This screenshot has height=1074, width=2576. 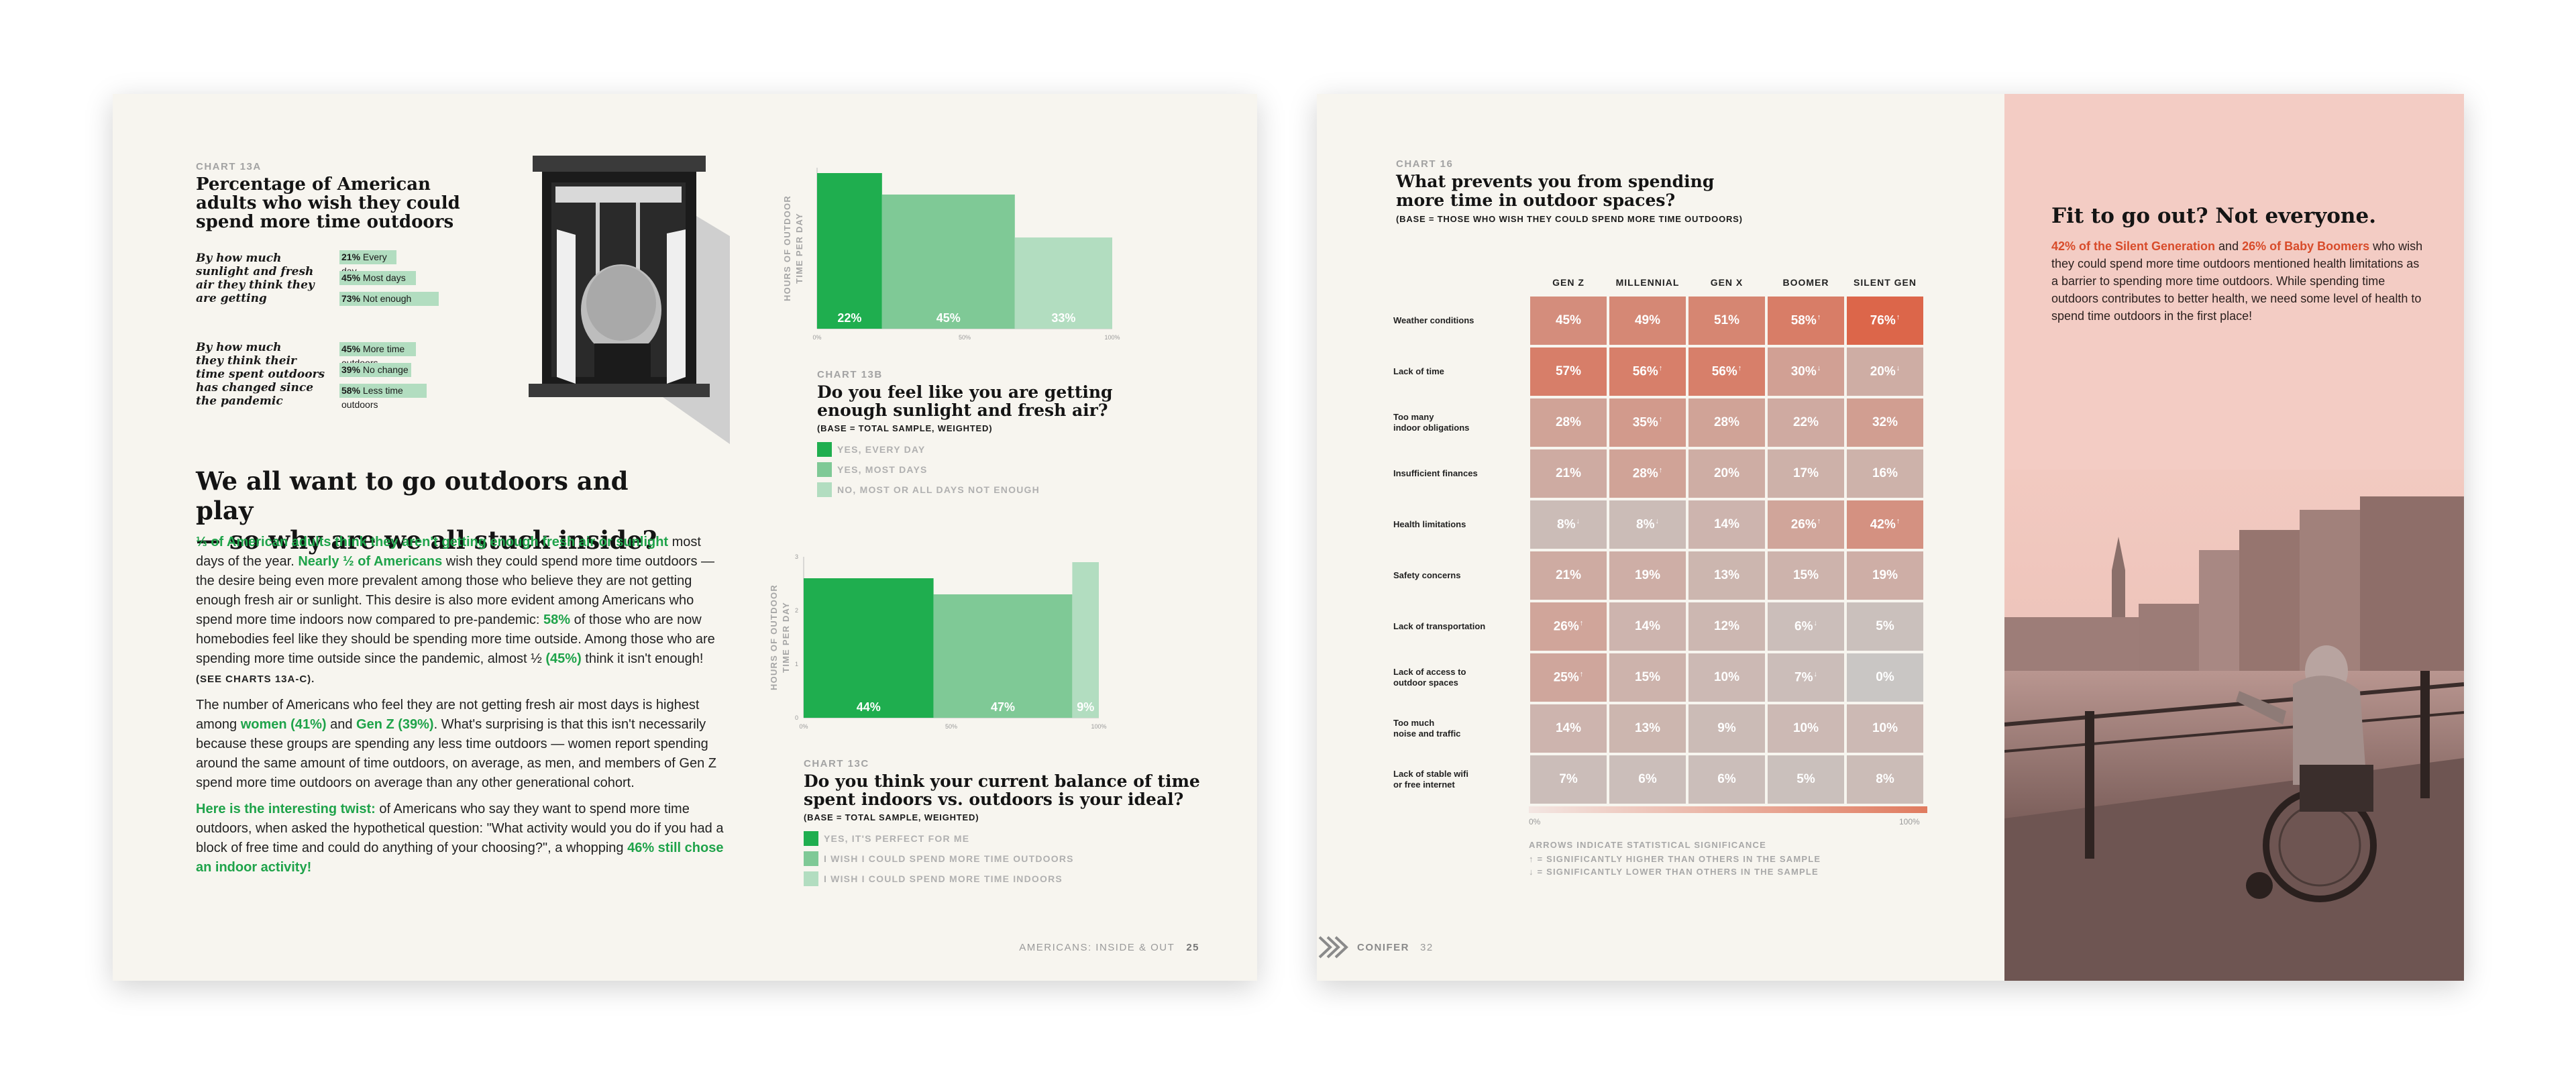 What do you see at coordinates (629, 300) in the screenshot?
I see `window-illustration` at bounding box center [629, 300].